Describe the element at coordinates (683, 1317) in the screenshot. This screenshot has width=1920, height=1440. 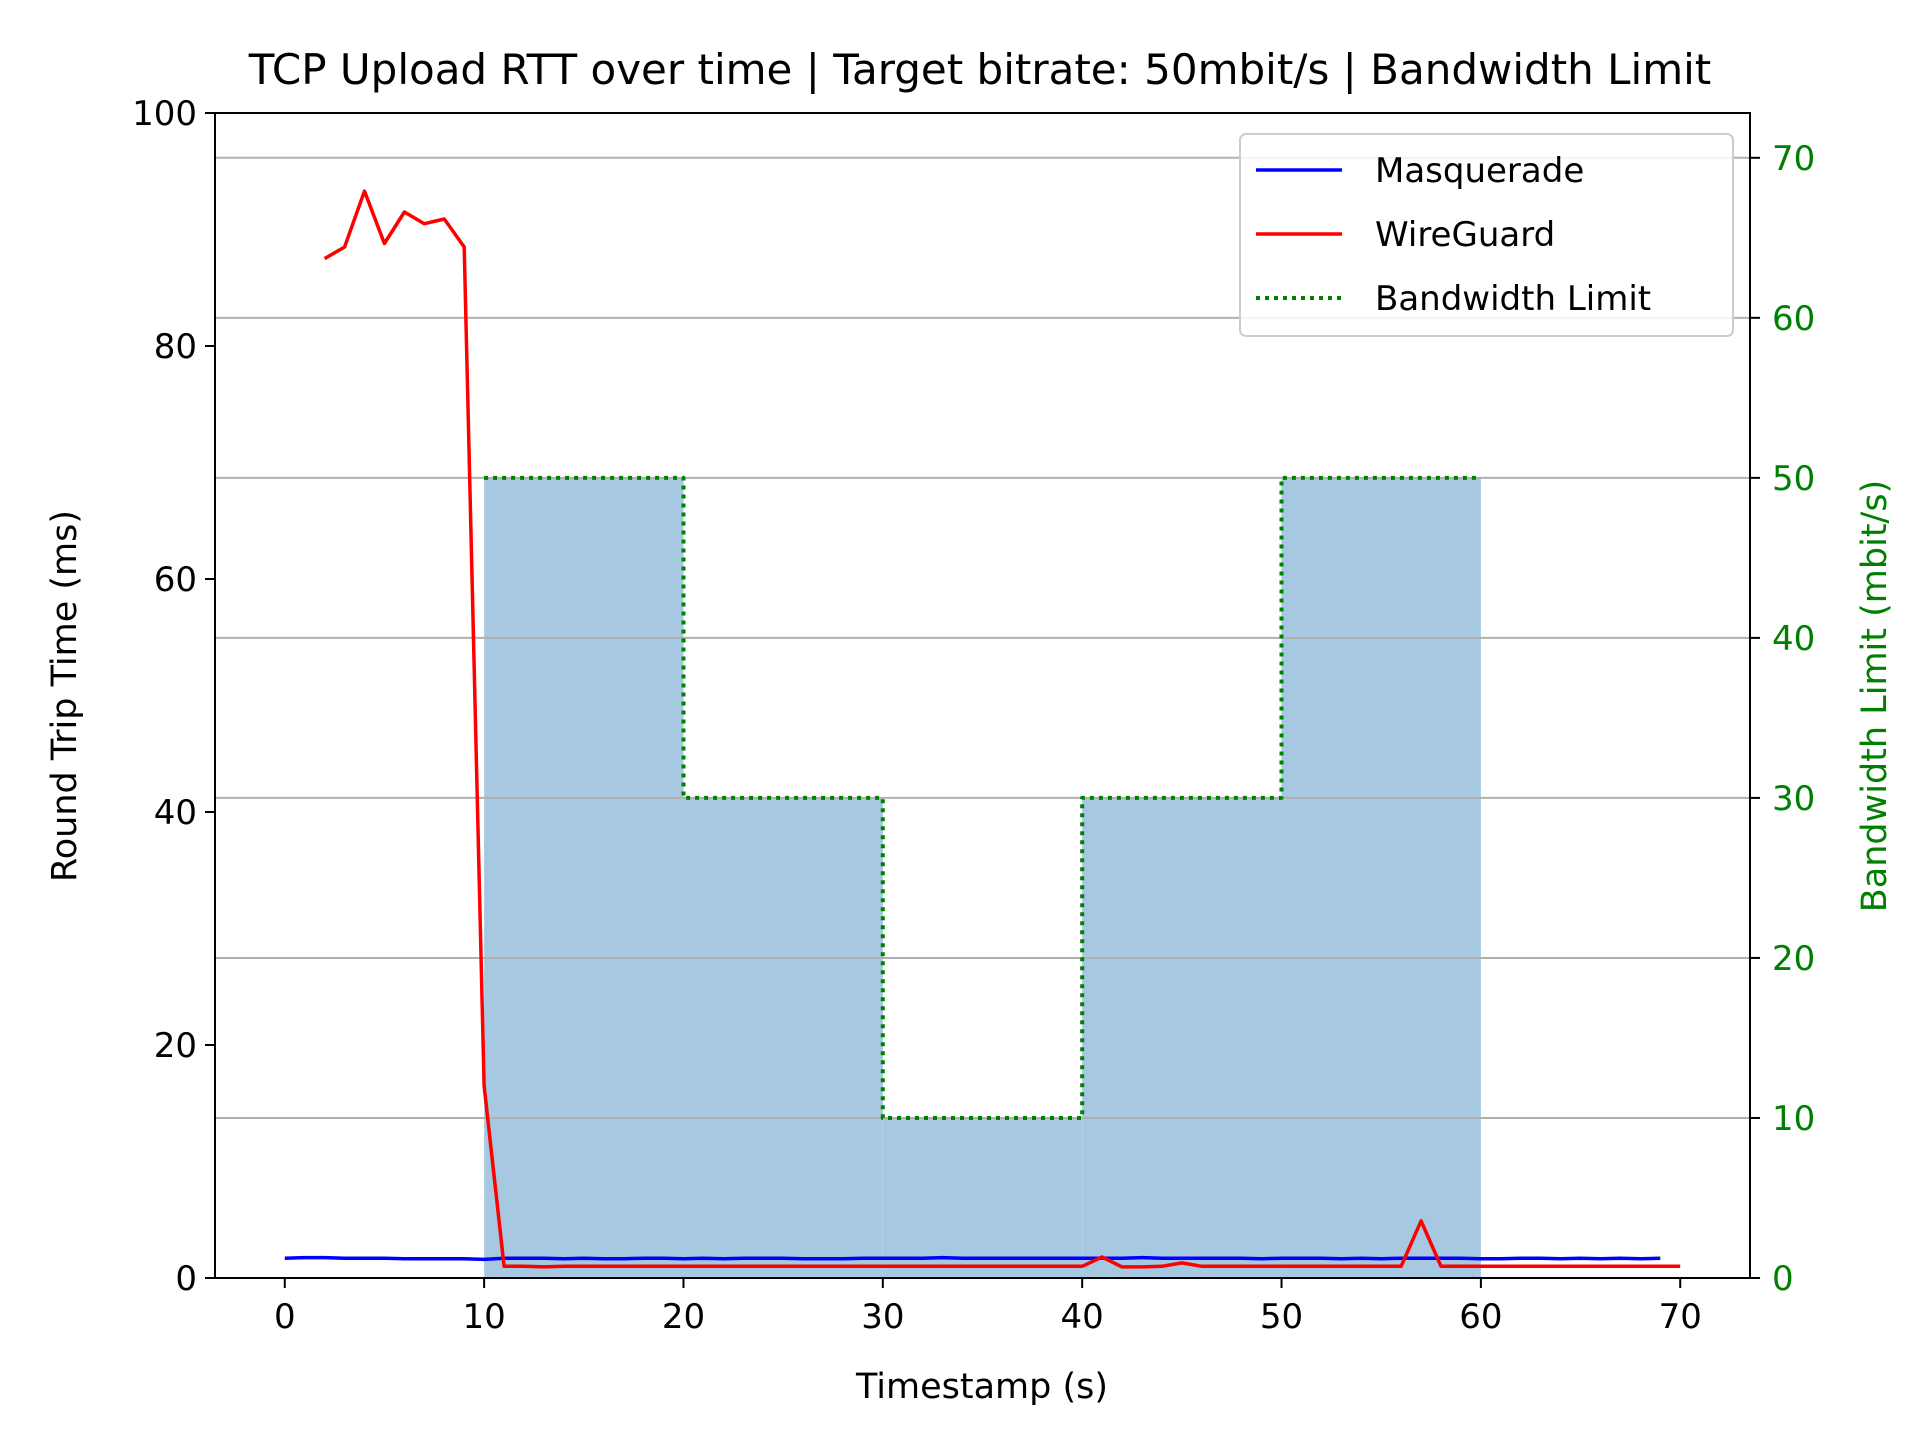
I see `x-tick-label: 20` at that location.